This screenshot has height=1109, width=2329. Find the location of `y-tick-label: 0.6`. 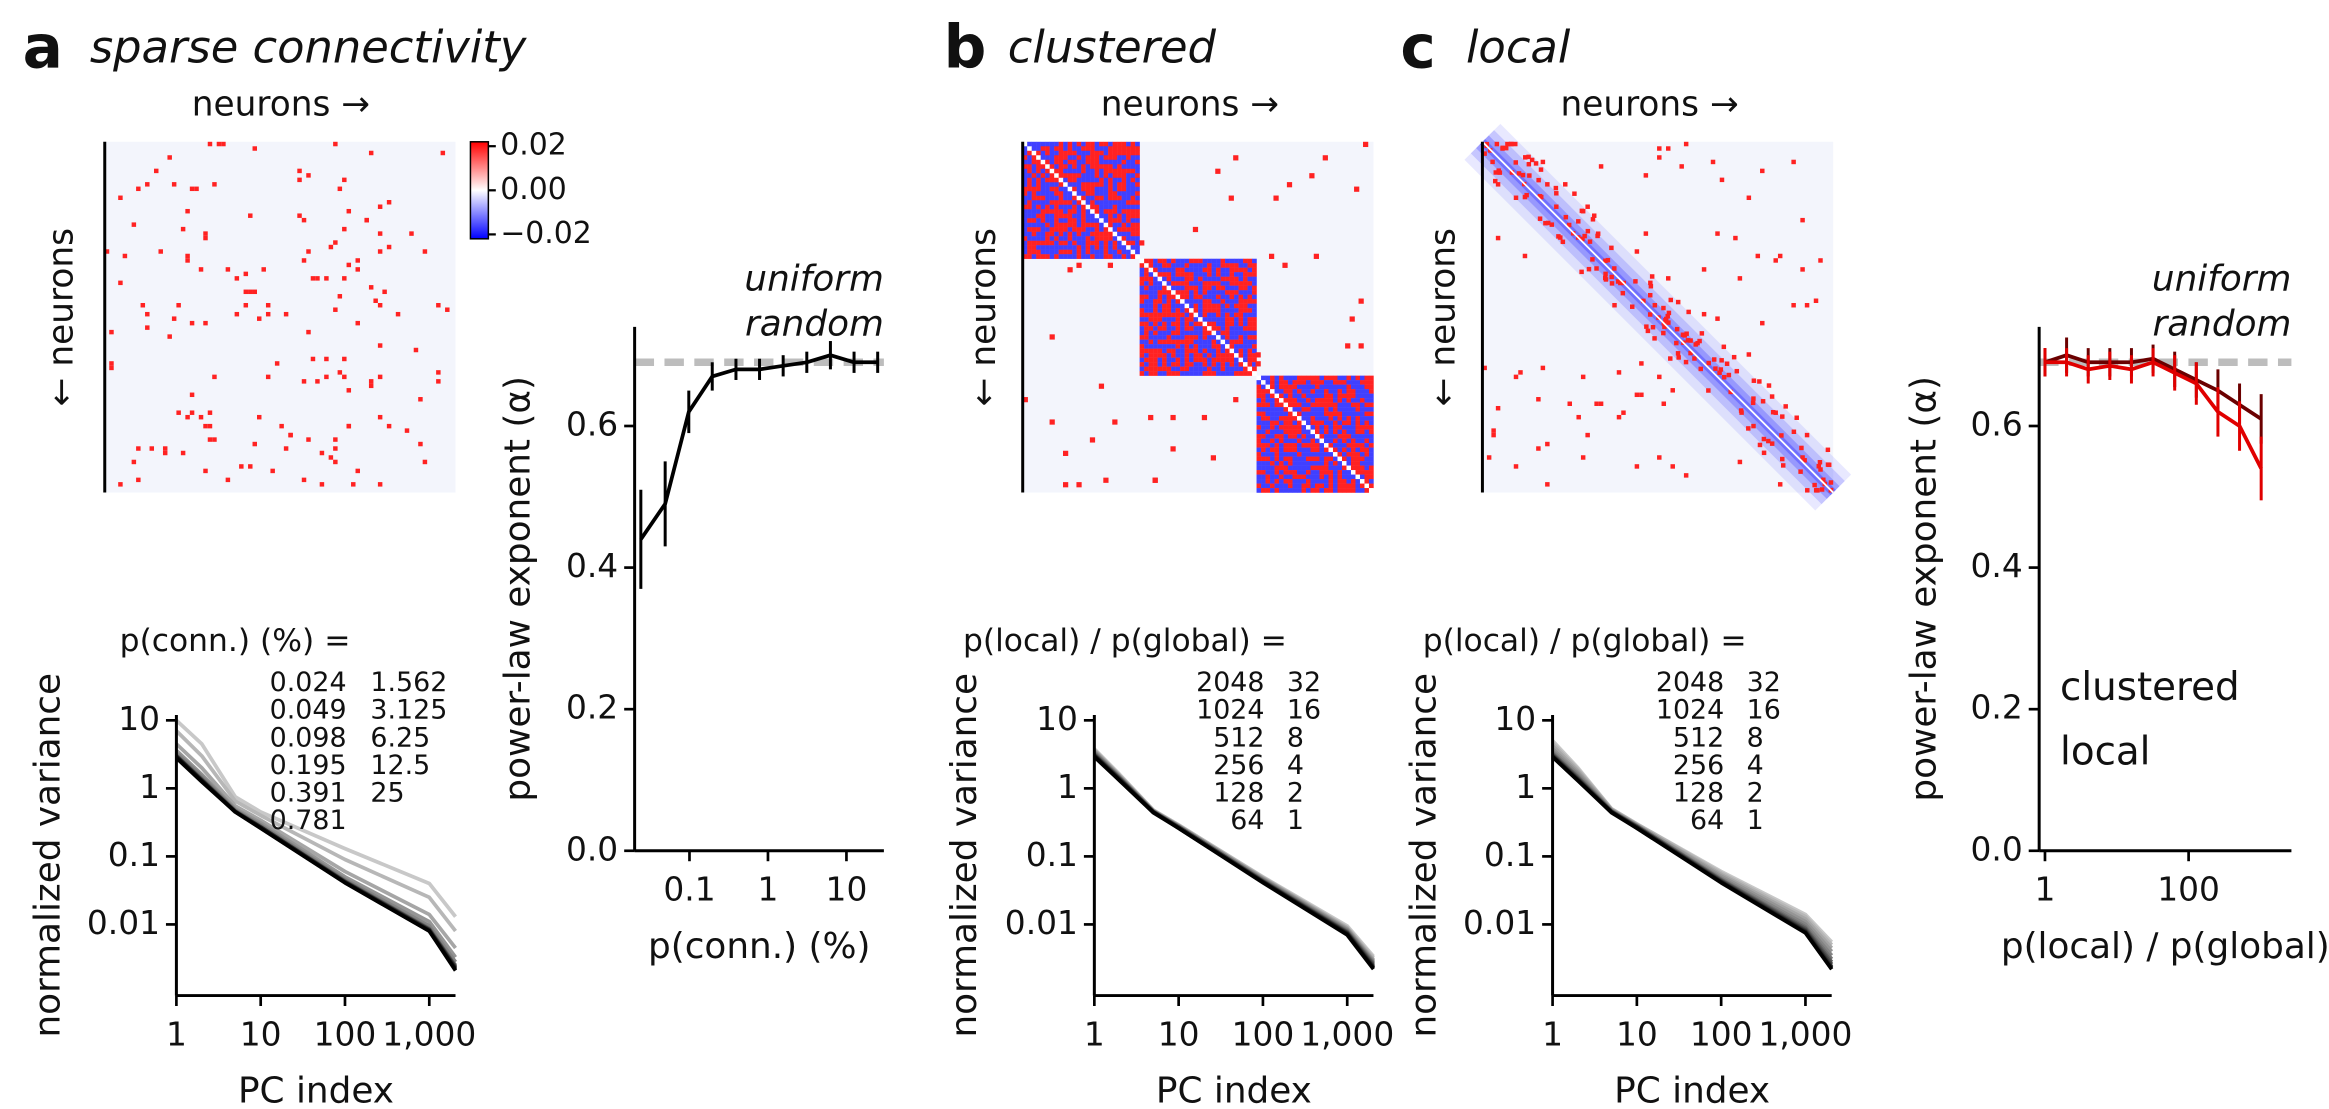

y-tick-label: 0.6 is located at coordinates (592, 424).